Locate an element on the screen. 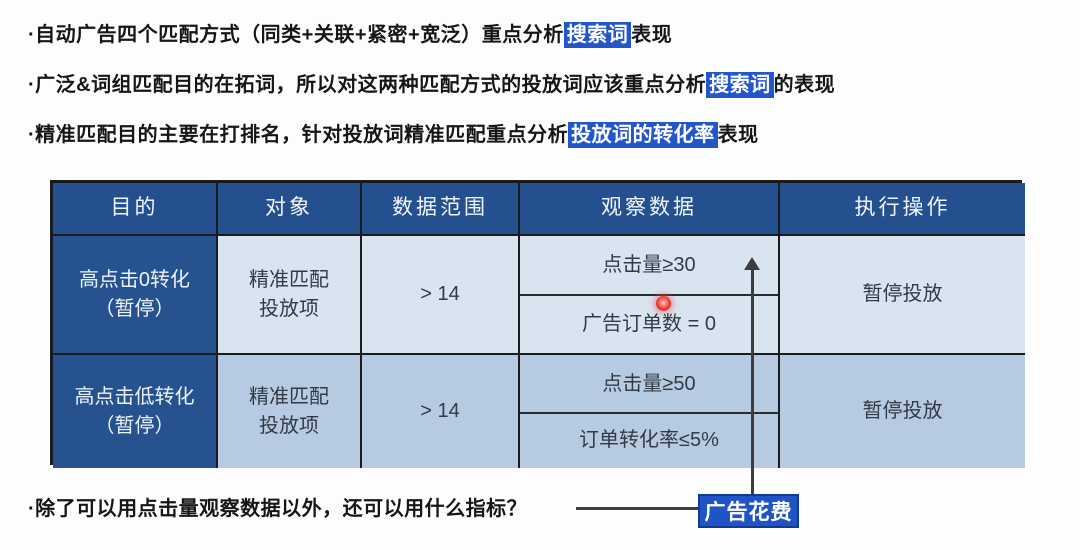  bullet-2-post: 的表现 is located at coordinates (804, 85).